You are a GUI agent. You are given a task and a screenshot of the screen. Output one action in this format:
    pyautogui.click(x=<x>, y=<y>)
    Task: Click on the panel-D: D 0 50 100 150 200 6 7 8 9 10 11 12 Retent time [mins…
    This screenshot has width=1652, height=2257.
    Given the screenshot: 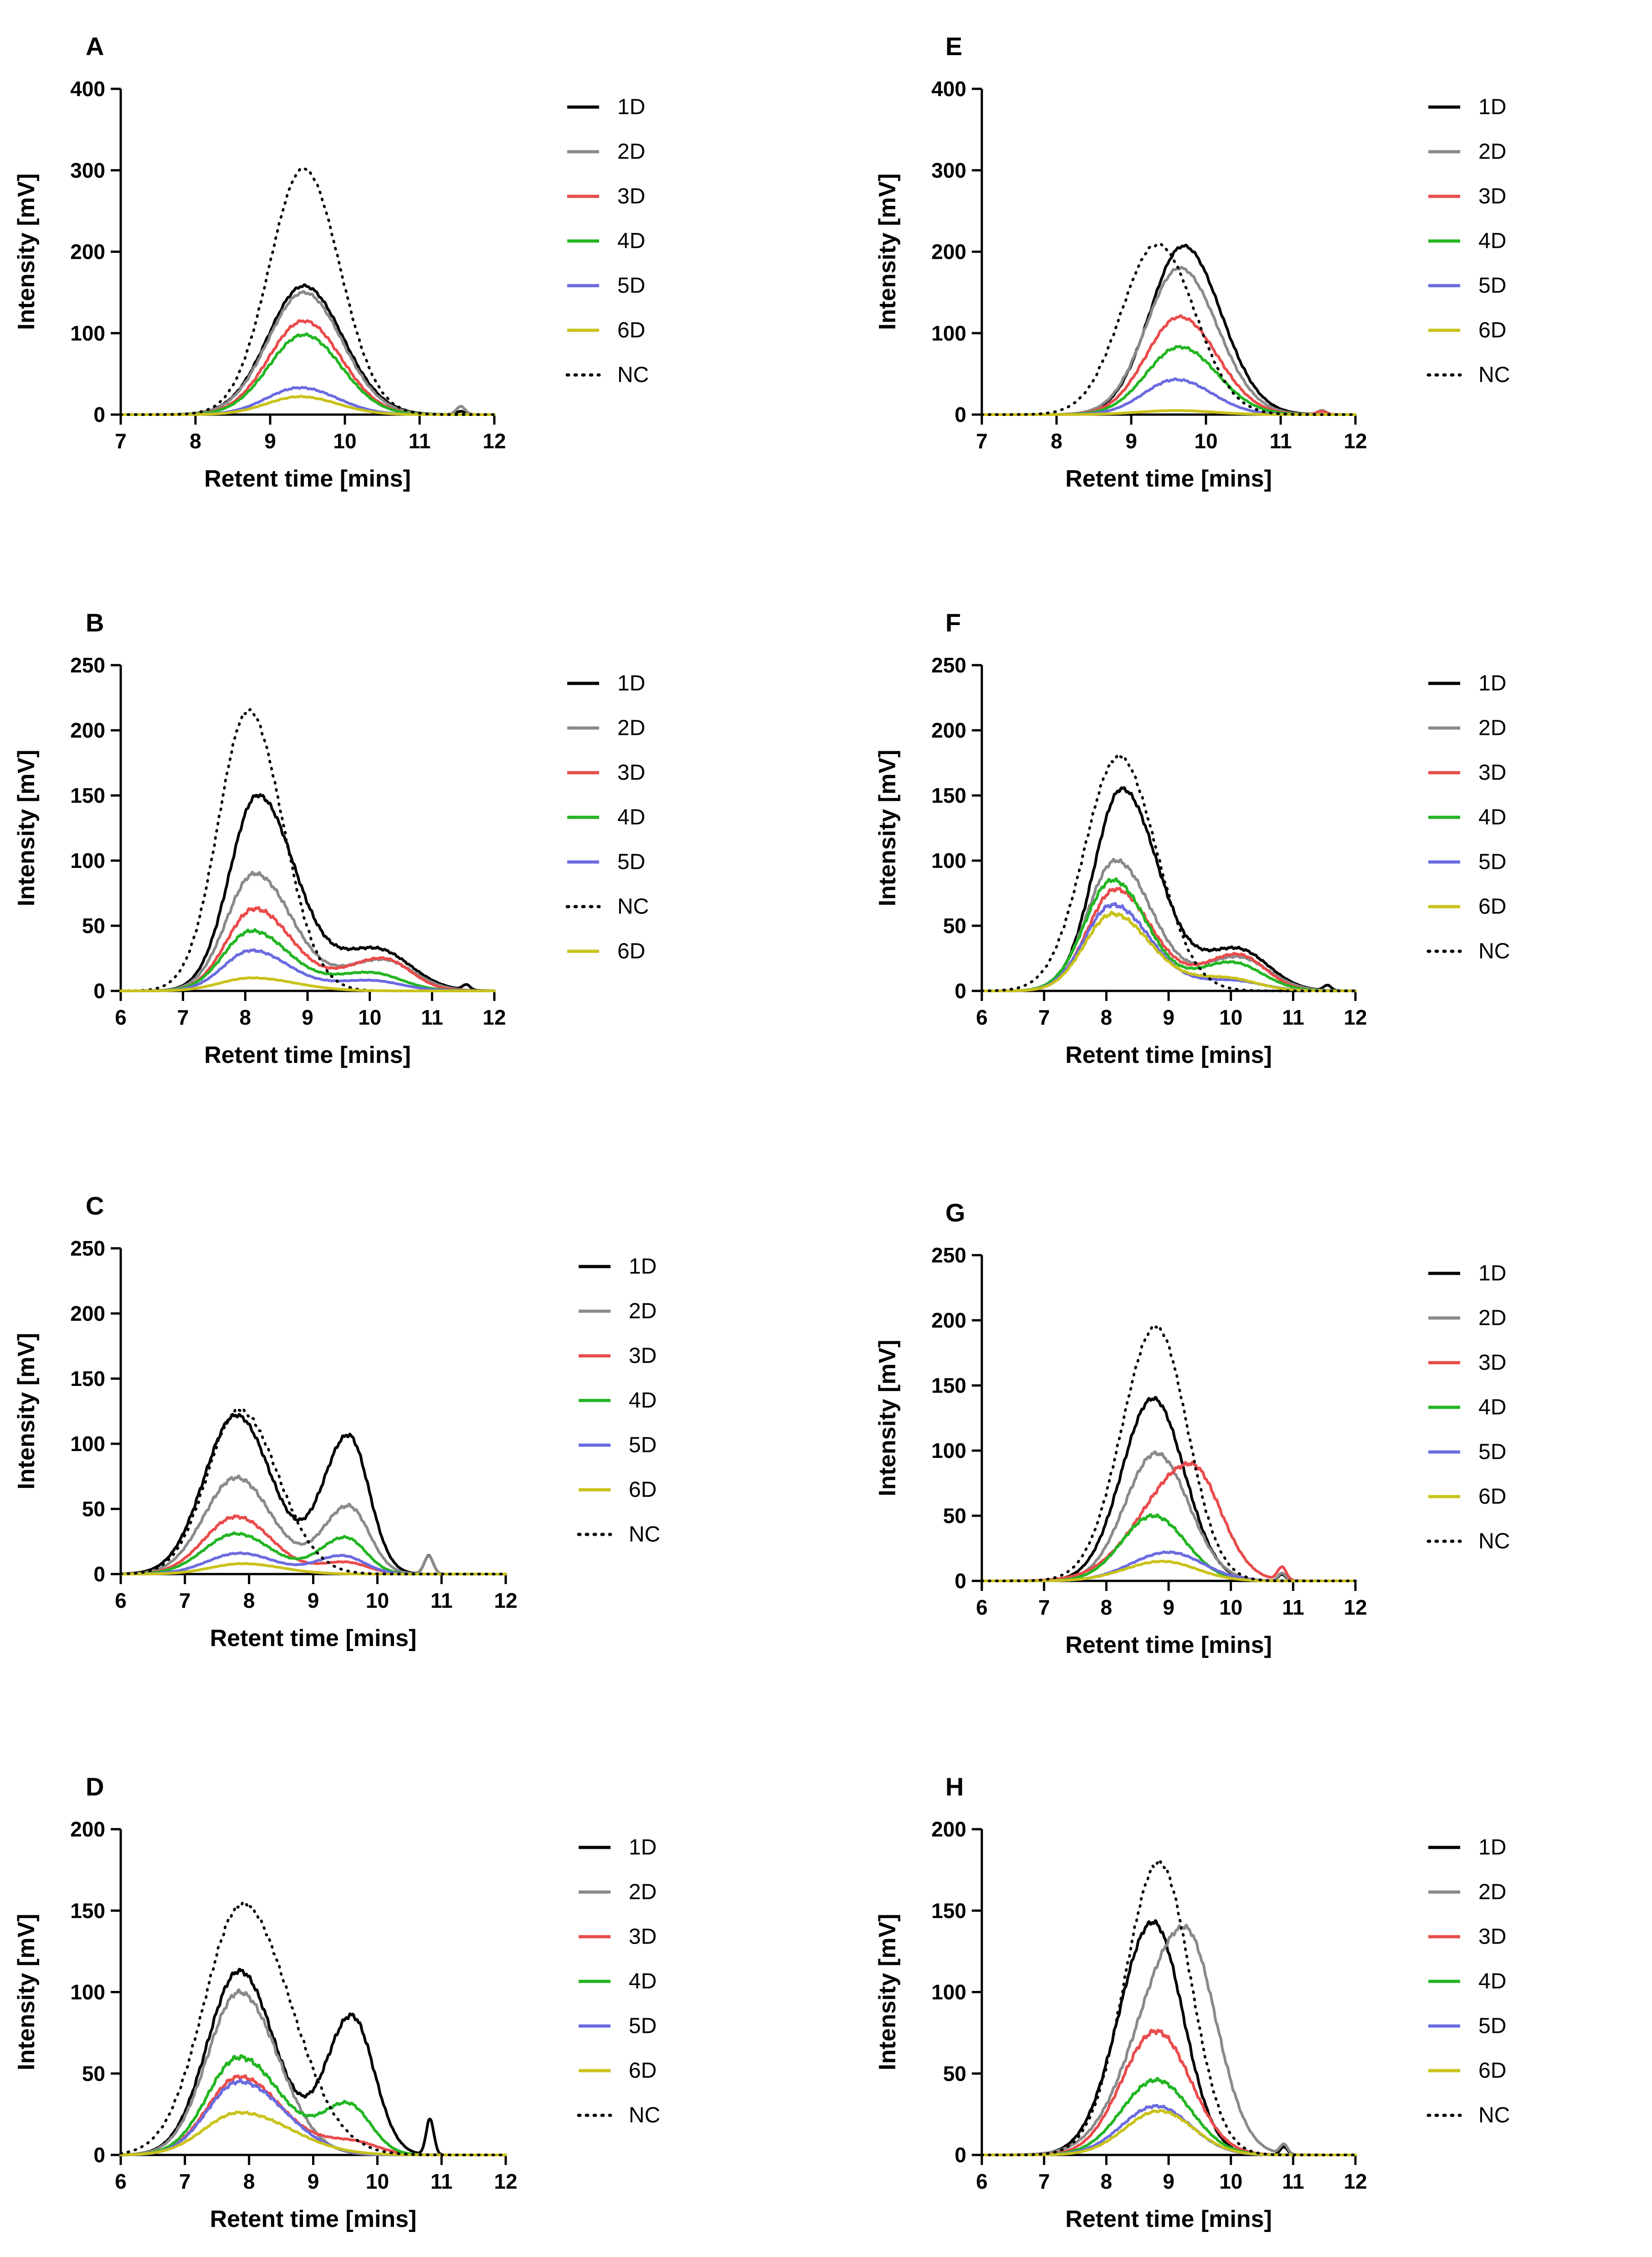 What is the action you would take?
    pyautogui.click(x=336, y=2002)
    